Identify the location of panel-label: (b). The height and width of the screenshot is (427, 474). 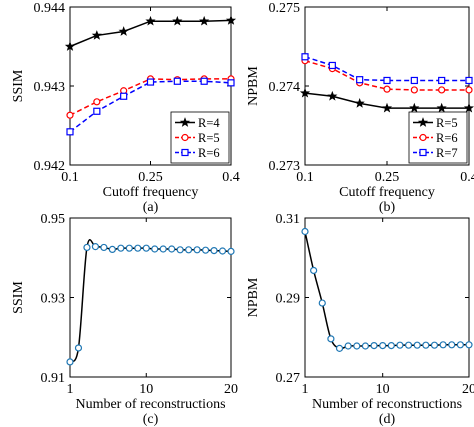
(387, 207).